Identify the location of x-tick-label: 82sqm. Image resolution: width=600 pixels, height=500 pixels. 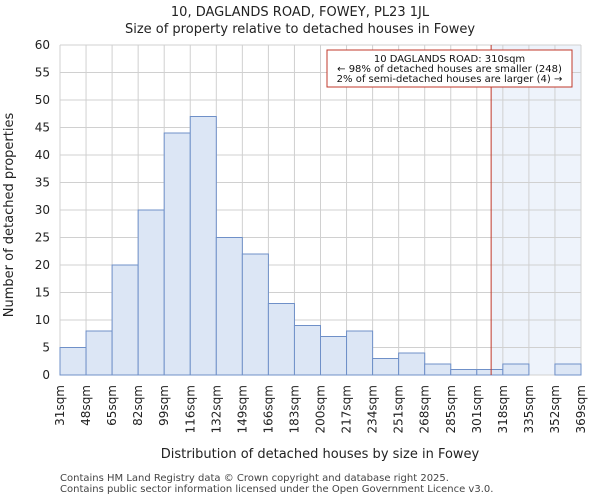
(138, 405).